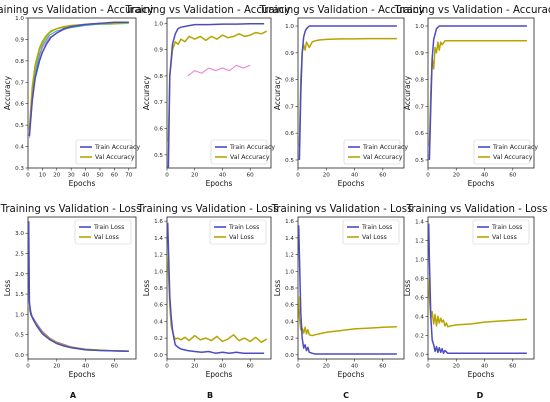 The height and width of the screenshot is (402, 550). What do you see at coordinates (19, 275) in the screenshot?
I see `y-tick-label: 2.0` at bounding box center [19, 275].